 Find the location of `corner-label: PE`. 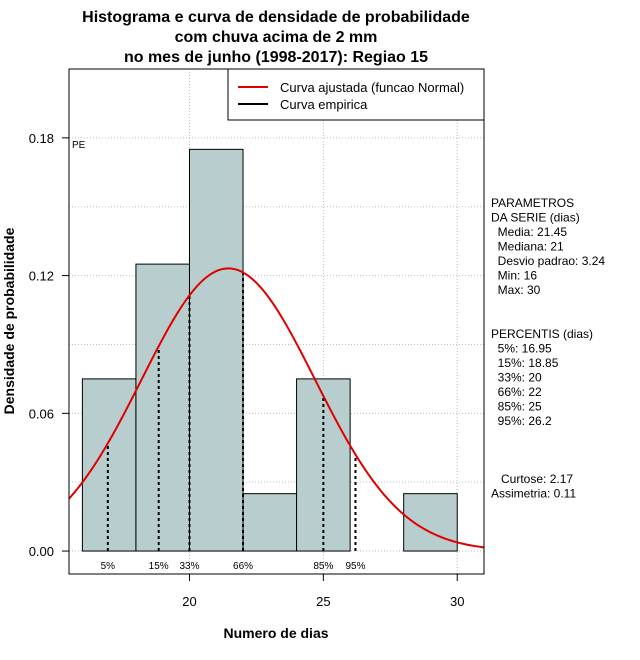

corner-label: PE is located at coordinates (79, 145).